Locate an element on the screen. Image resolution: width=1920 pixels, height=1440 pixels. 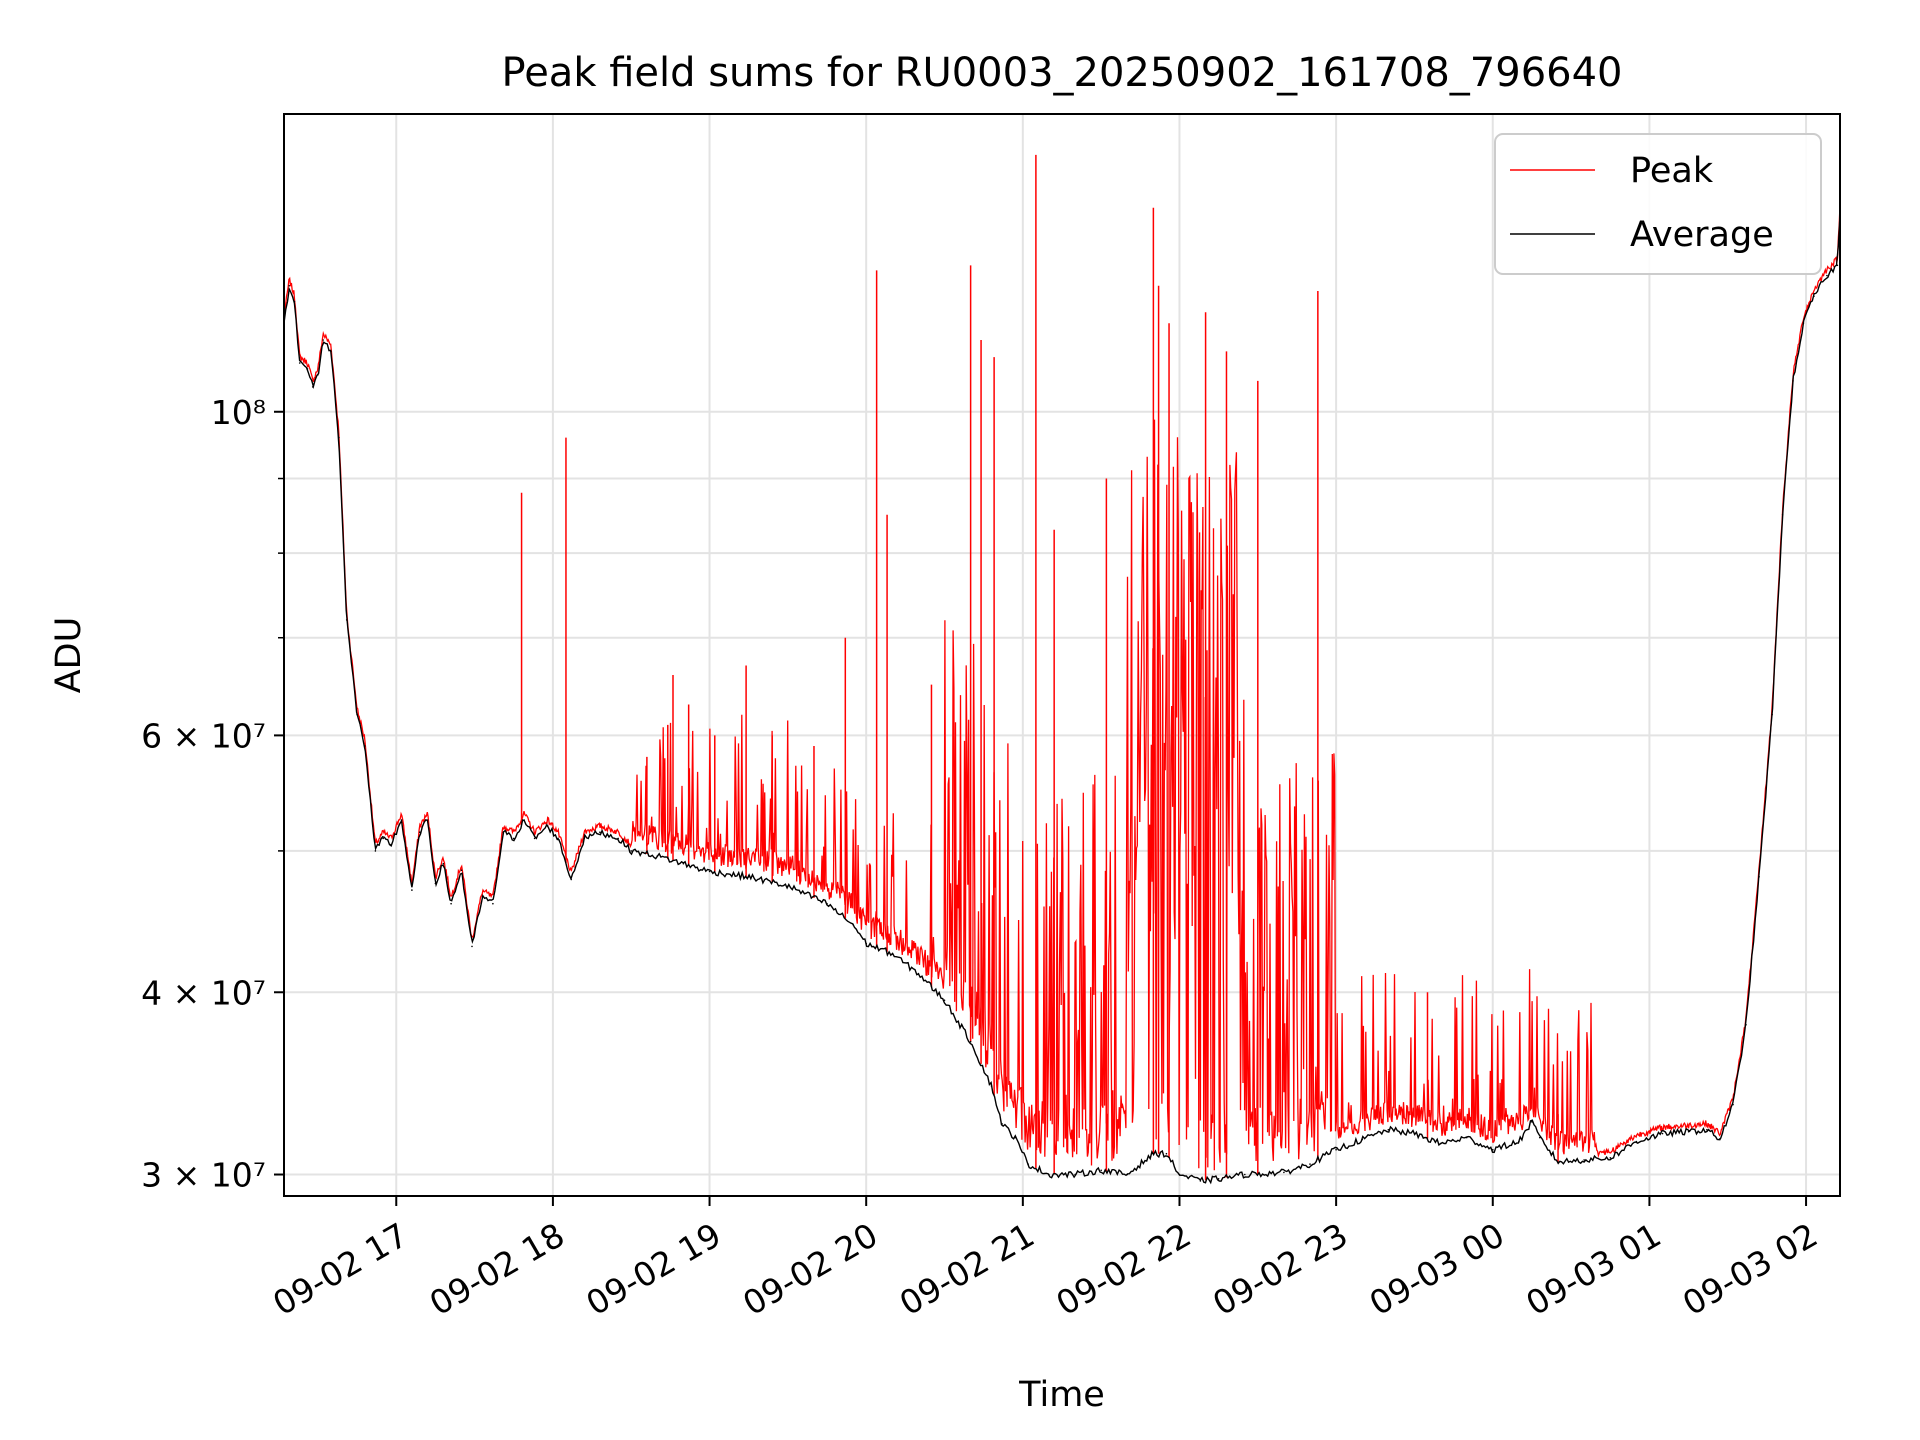
legend-peak-label: Peak is located at coordinates (1672, 171).